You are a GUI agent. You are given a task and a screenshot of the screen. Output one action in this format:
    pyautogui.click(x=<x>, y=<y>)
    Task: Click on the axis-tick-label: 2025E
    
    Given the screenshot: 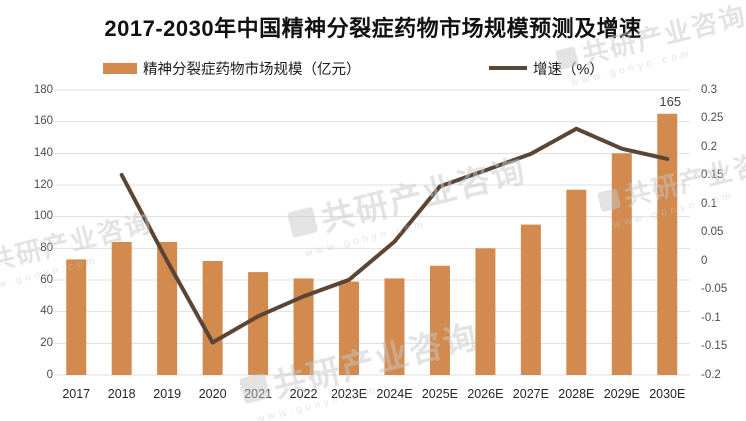 What is the action you would take?
    pyautogui.click(x=440, y=394)
    